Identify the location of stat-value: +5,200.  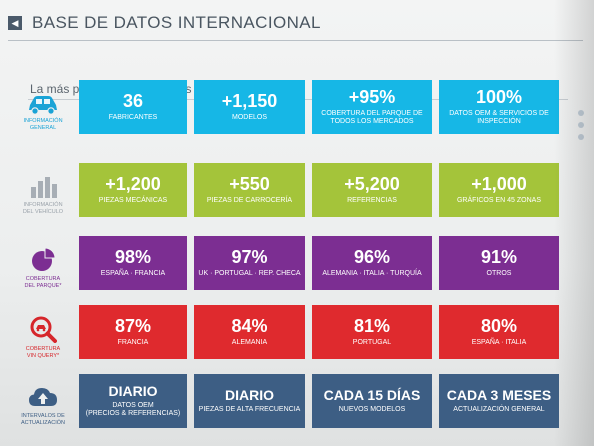
(372, 184).